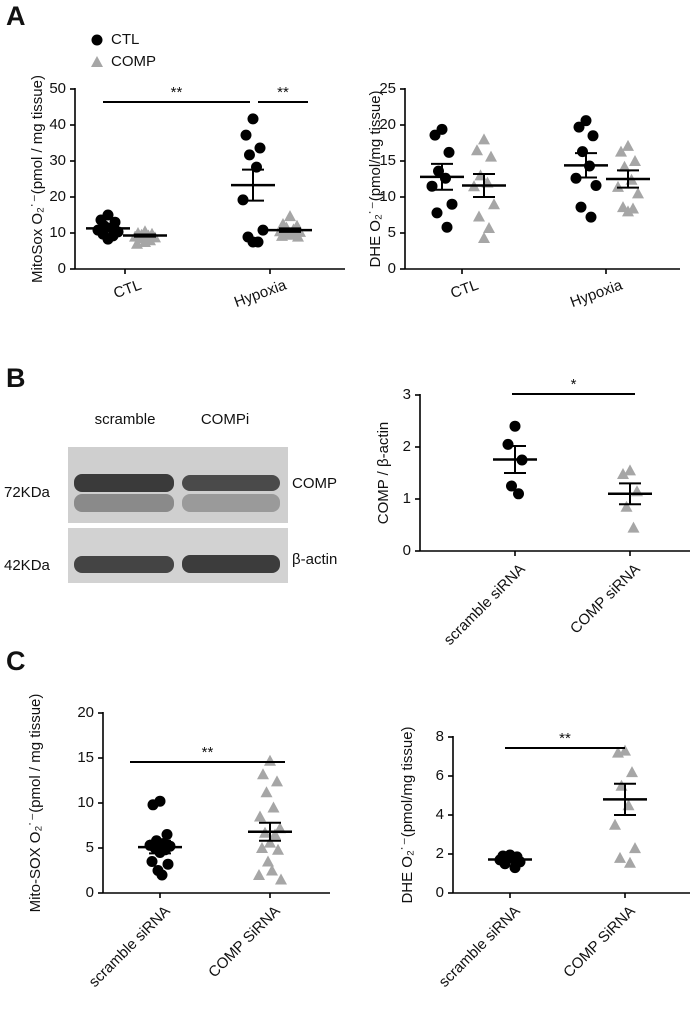 The height and width of the screenshot is (1013, 700). What do you see at coordinates (16, 661) in the screenshot?
I see `panel-label: C` at bounding box center [16, 661].